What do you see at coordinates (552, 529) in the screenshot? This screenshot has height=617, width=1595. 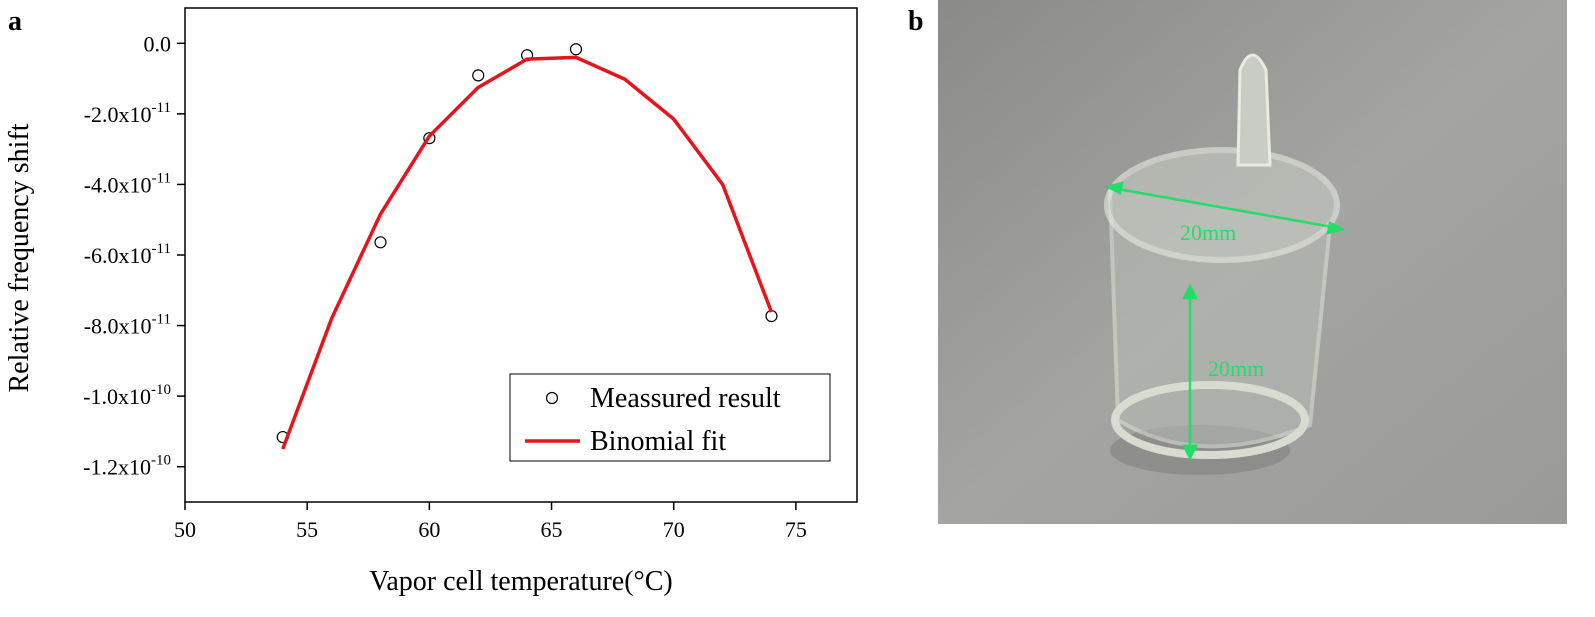 I see `x-tick-label: 65` at bounding box center [552, 529].